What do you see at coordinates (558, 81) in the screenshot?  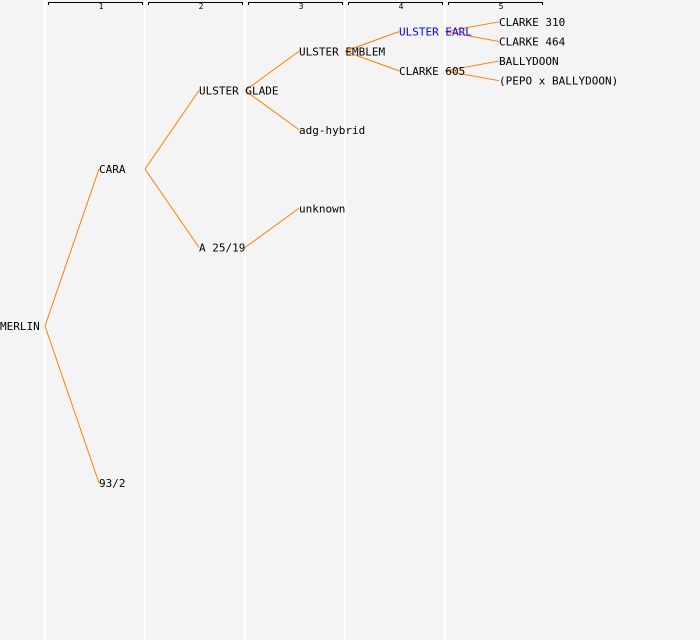 I see `pedigree-node-pepo-x-ballydoon: (PEPO x BALLYDOON)` at bounding box center [558, 81].